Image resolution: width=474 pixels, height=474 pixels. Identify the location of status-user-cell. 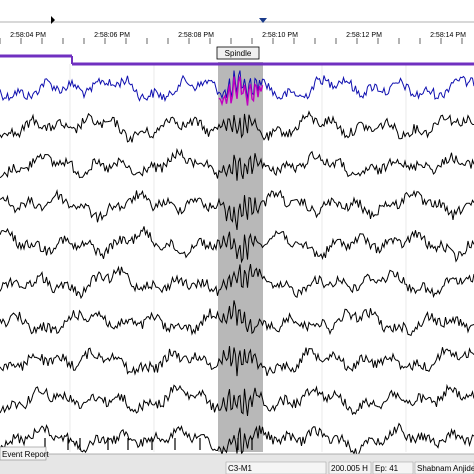
(444, 467).